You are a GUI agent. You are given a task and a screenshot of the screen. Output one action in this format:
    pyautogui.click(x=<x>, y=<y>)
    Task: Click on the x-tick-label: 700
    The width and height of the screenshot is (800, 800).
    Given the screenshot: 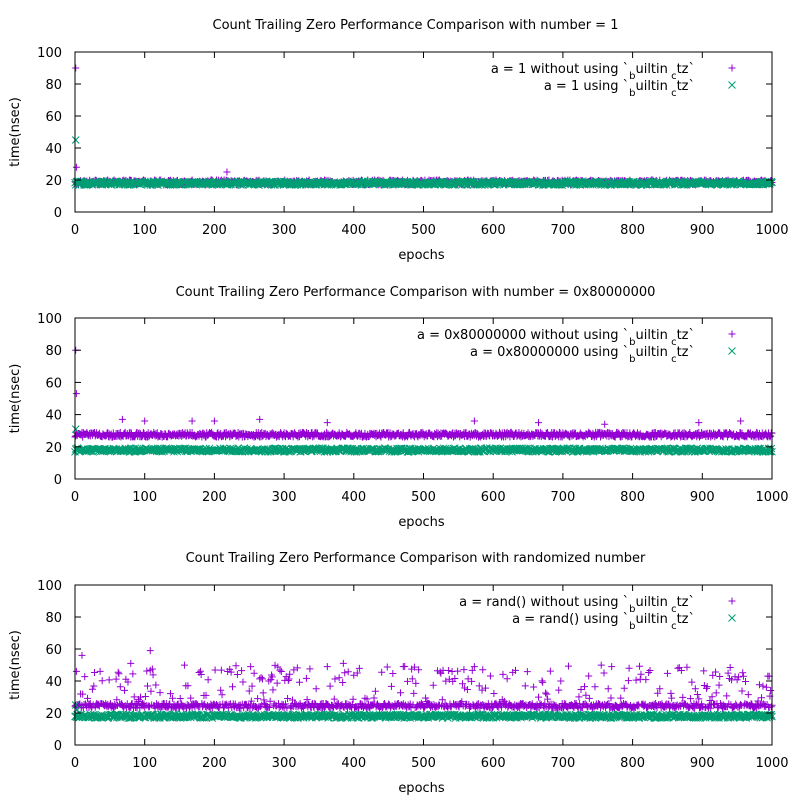 What is the action you would take?
    pyautogui.click(x=562, y=230)
    